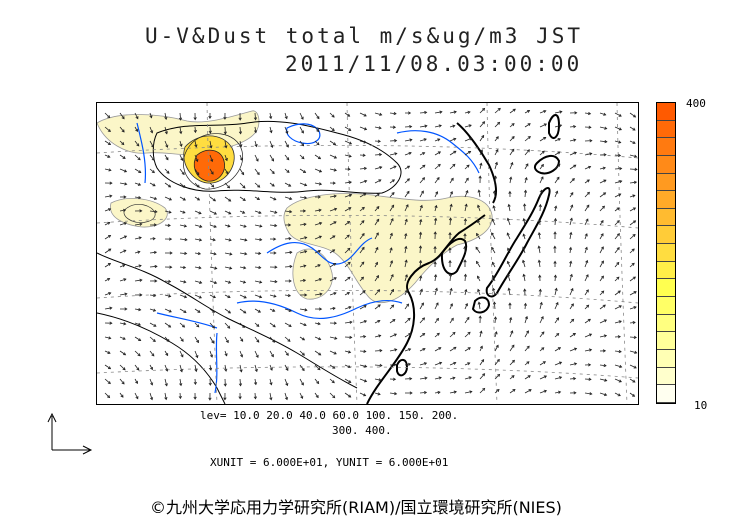 Image resolution: width=752 pixels, height=532 pixels. I want to click on river-ob, so click(141, 153).